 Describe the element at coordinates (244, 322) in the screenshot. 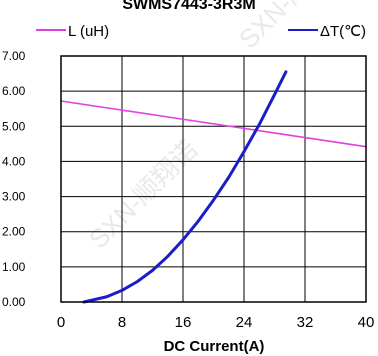

I see `x-tick-label: 24` at that location.